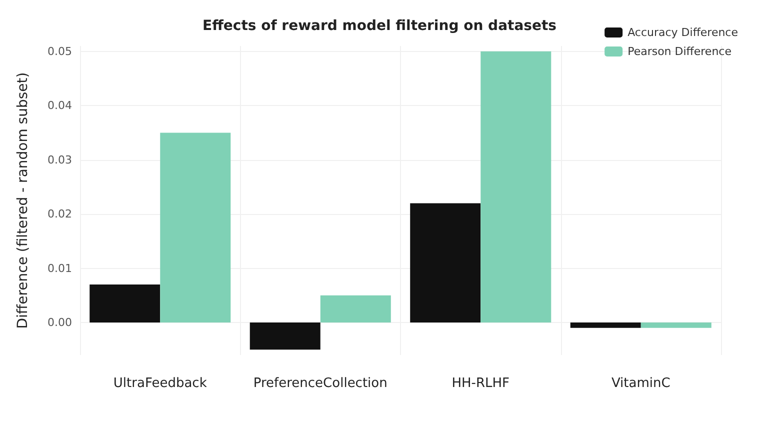 The width and height of the screenshot is (759, 421). Describe the element at coordinates (379, 26) in the screenshot. I see `chart-title: Effects of reward model filtering on datasets` at that location.